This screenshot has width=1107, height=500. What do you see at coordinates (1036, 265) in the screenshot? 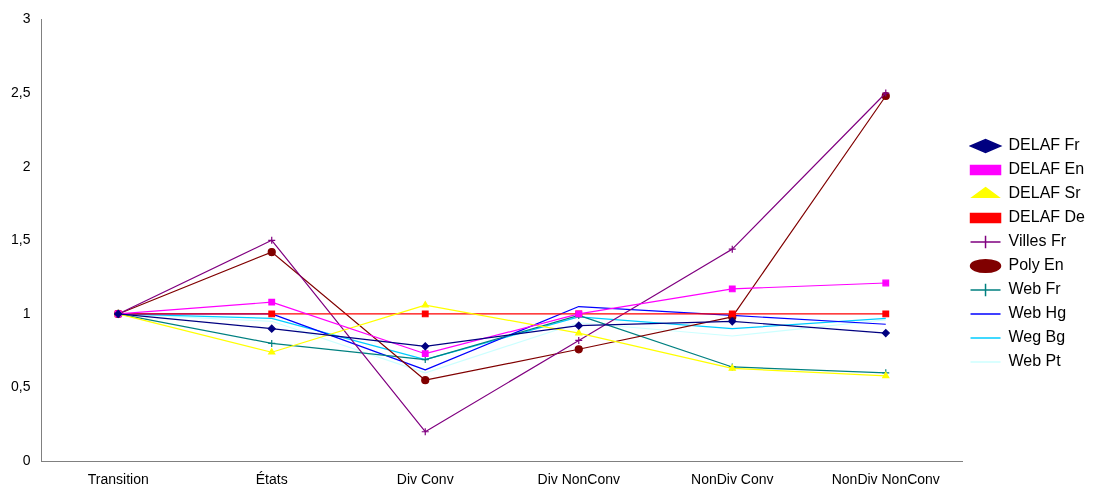
I see `legend-label: Poly En` at bounding box center [1036, 265].